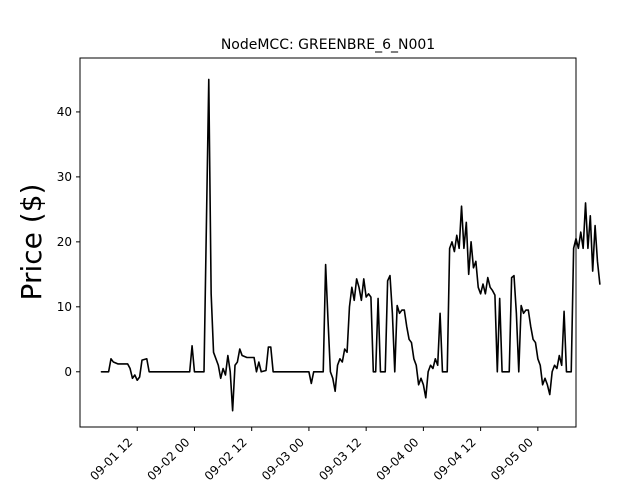 The image size is (640, 480). What do you see at coordinates (64, 242) in the screenshot?
I see `y-tick-label: 20` at bounding box center [64, 242].